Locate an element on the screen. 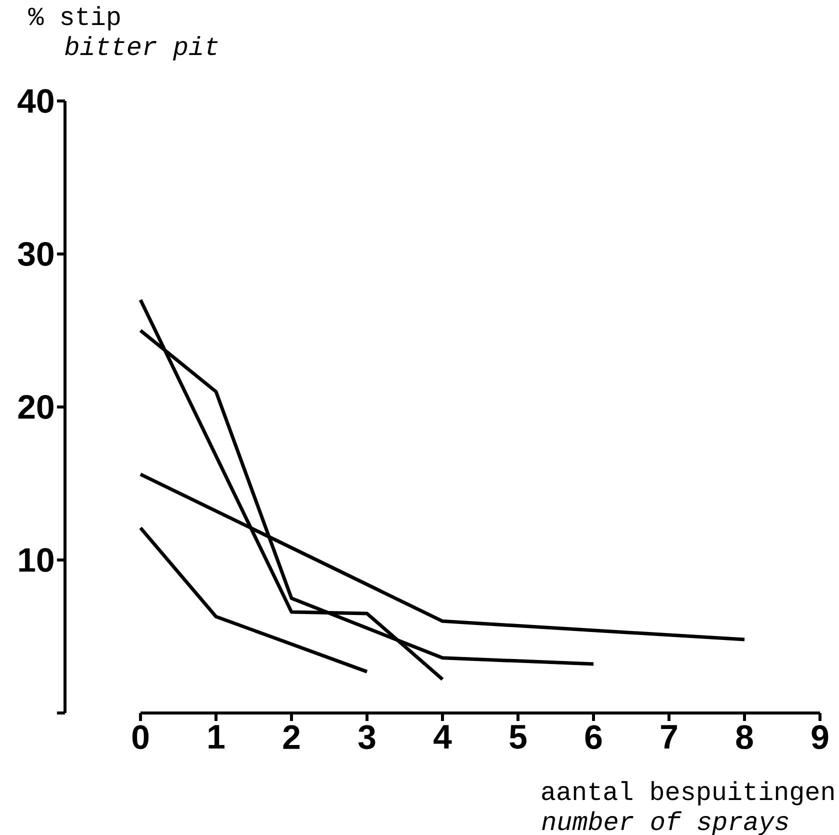  x-tick-label: 2 is located at coordinates (291, 737).